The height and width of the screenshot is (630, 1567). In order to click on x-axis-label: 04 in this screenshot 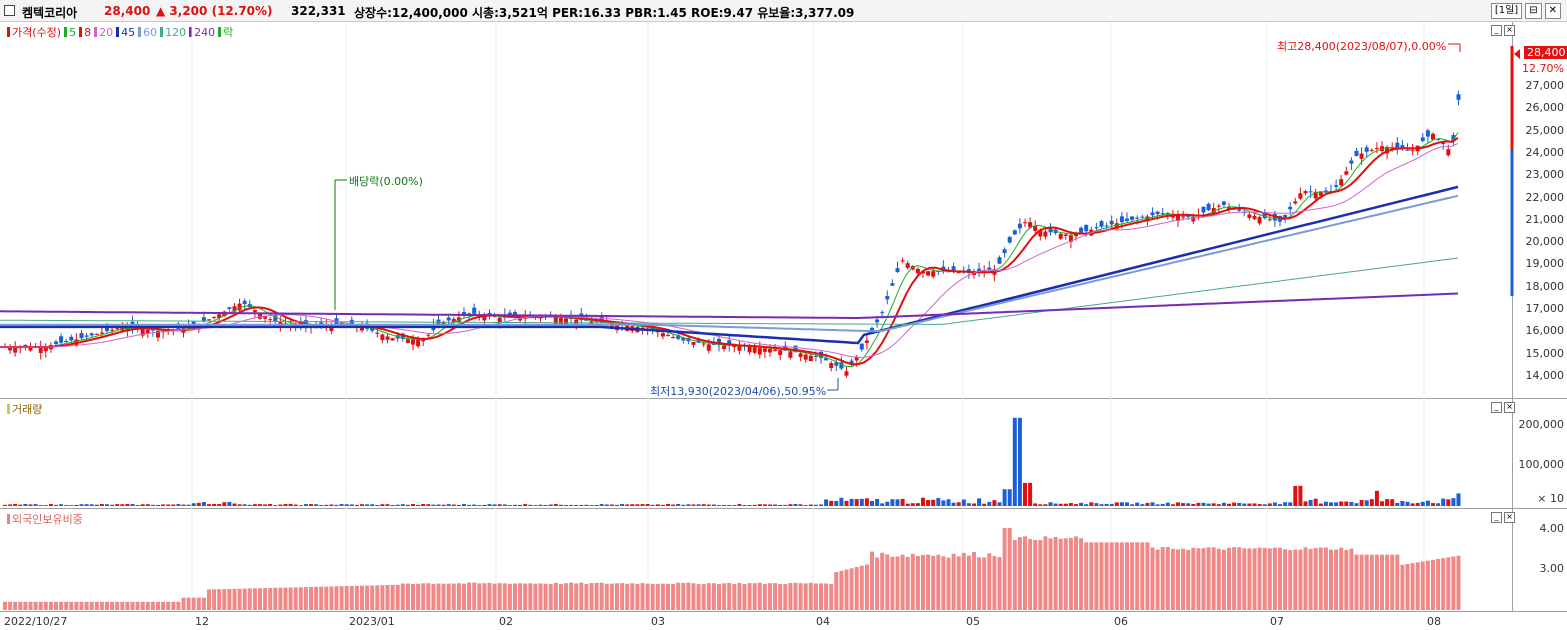, I will do `click(823, 621)`.